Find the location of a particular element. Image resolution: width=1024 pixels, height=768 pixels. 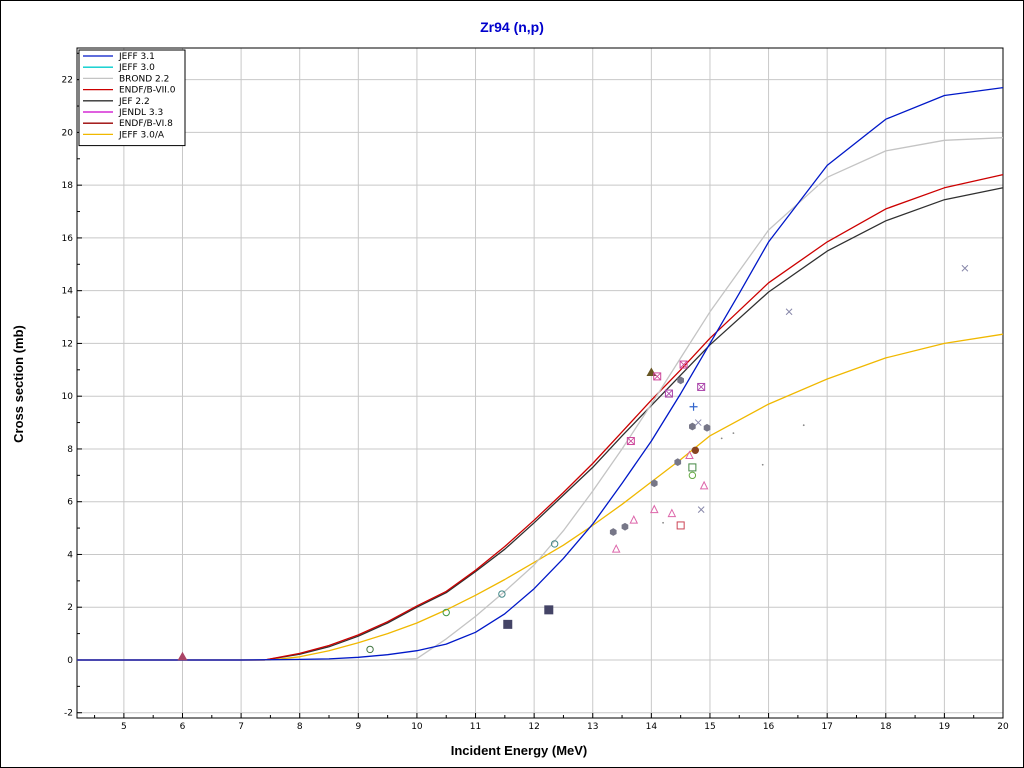

y-tick-label: 14 is located at coordinates (68, 292).